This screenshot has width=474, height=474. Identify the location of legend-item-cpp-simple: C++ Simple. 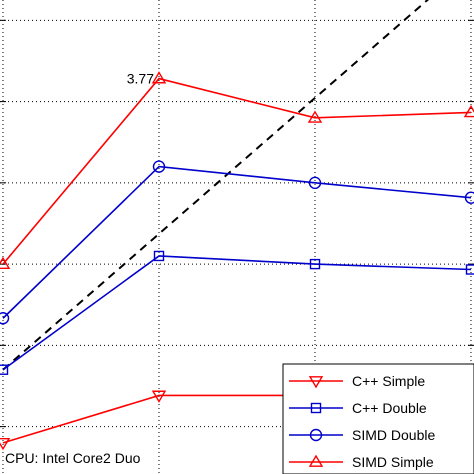
(357, 381).